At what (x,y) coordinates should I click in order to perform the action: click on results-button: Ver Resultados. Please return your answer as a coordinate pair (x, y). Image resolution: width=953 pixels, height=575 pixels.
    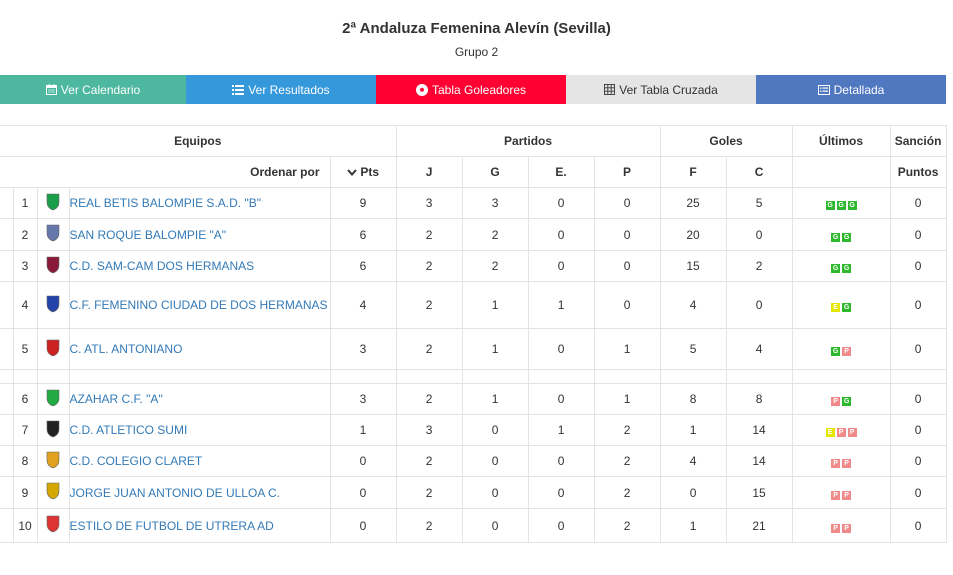
    Looking at the image, I should click on (281, 89).